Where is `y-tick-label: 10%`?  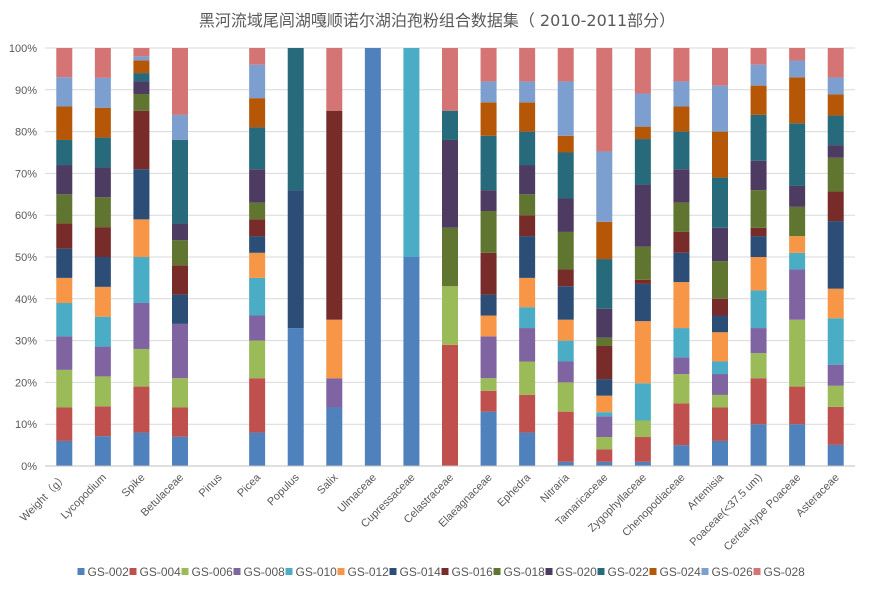
y-tick-label: 10% is located at coordinates (26, 425).